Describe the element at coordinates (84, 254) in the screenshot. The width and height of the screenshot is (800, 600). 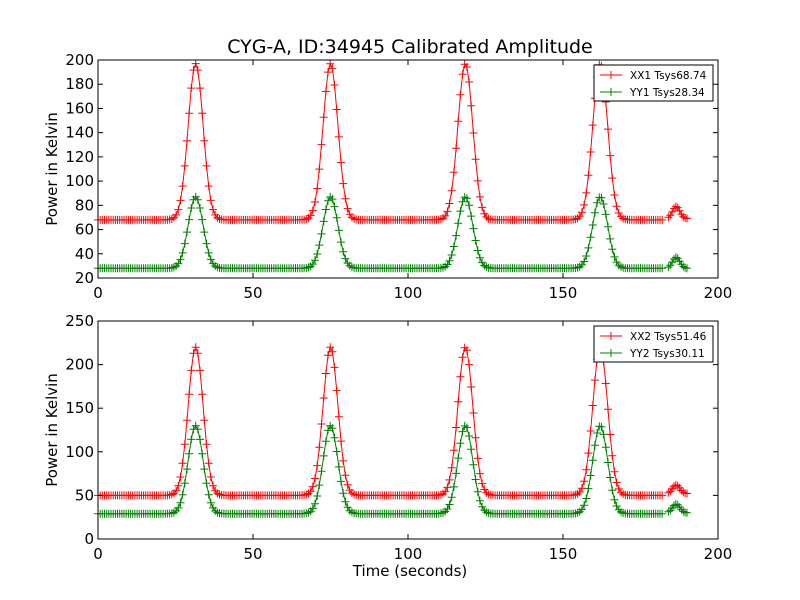
I see `y-tick-label: 40` at that location.